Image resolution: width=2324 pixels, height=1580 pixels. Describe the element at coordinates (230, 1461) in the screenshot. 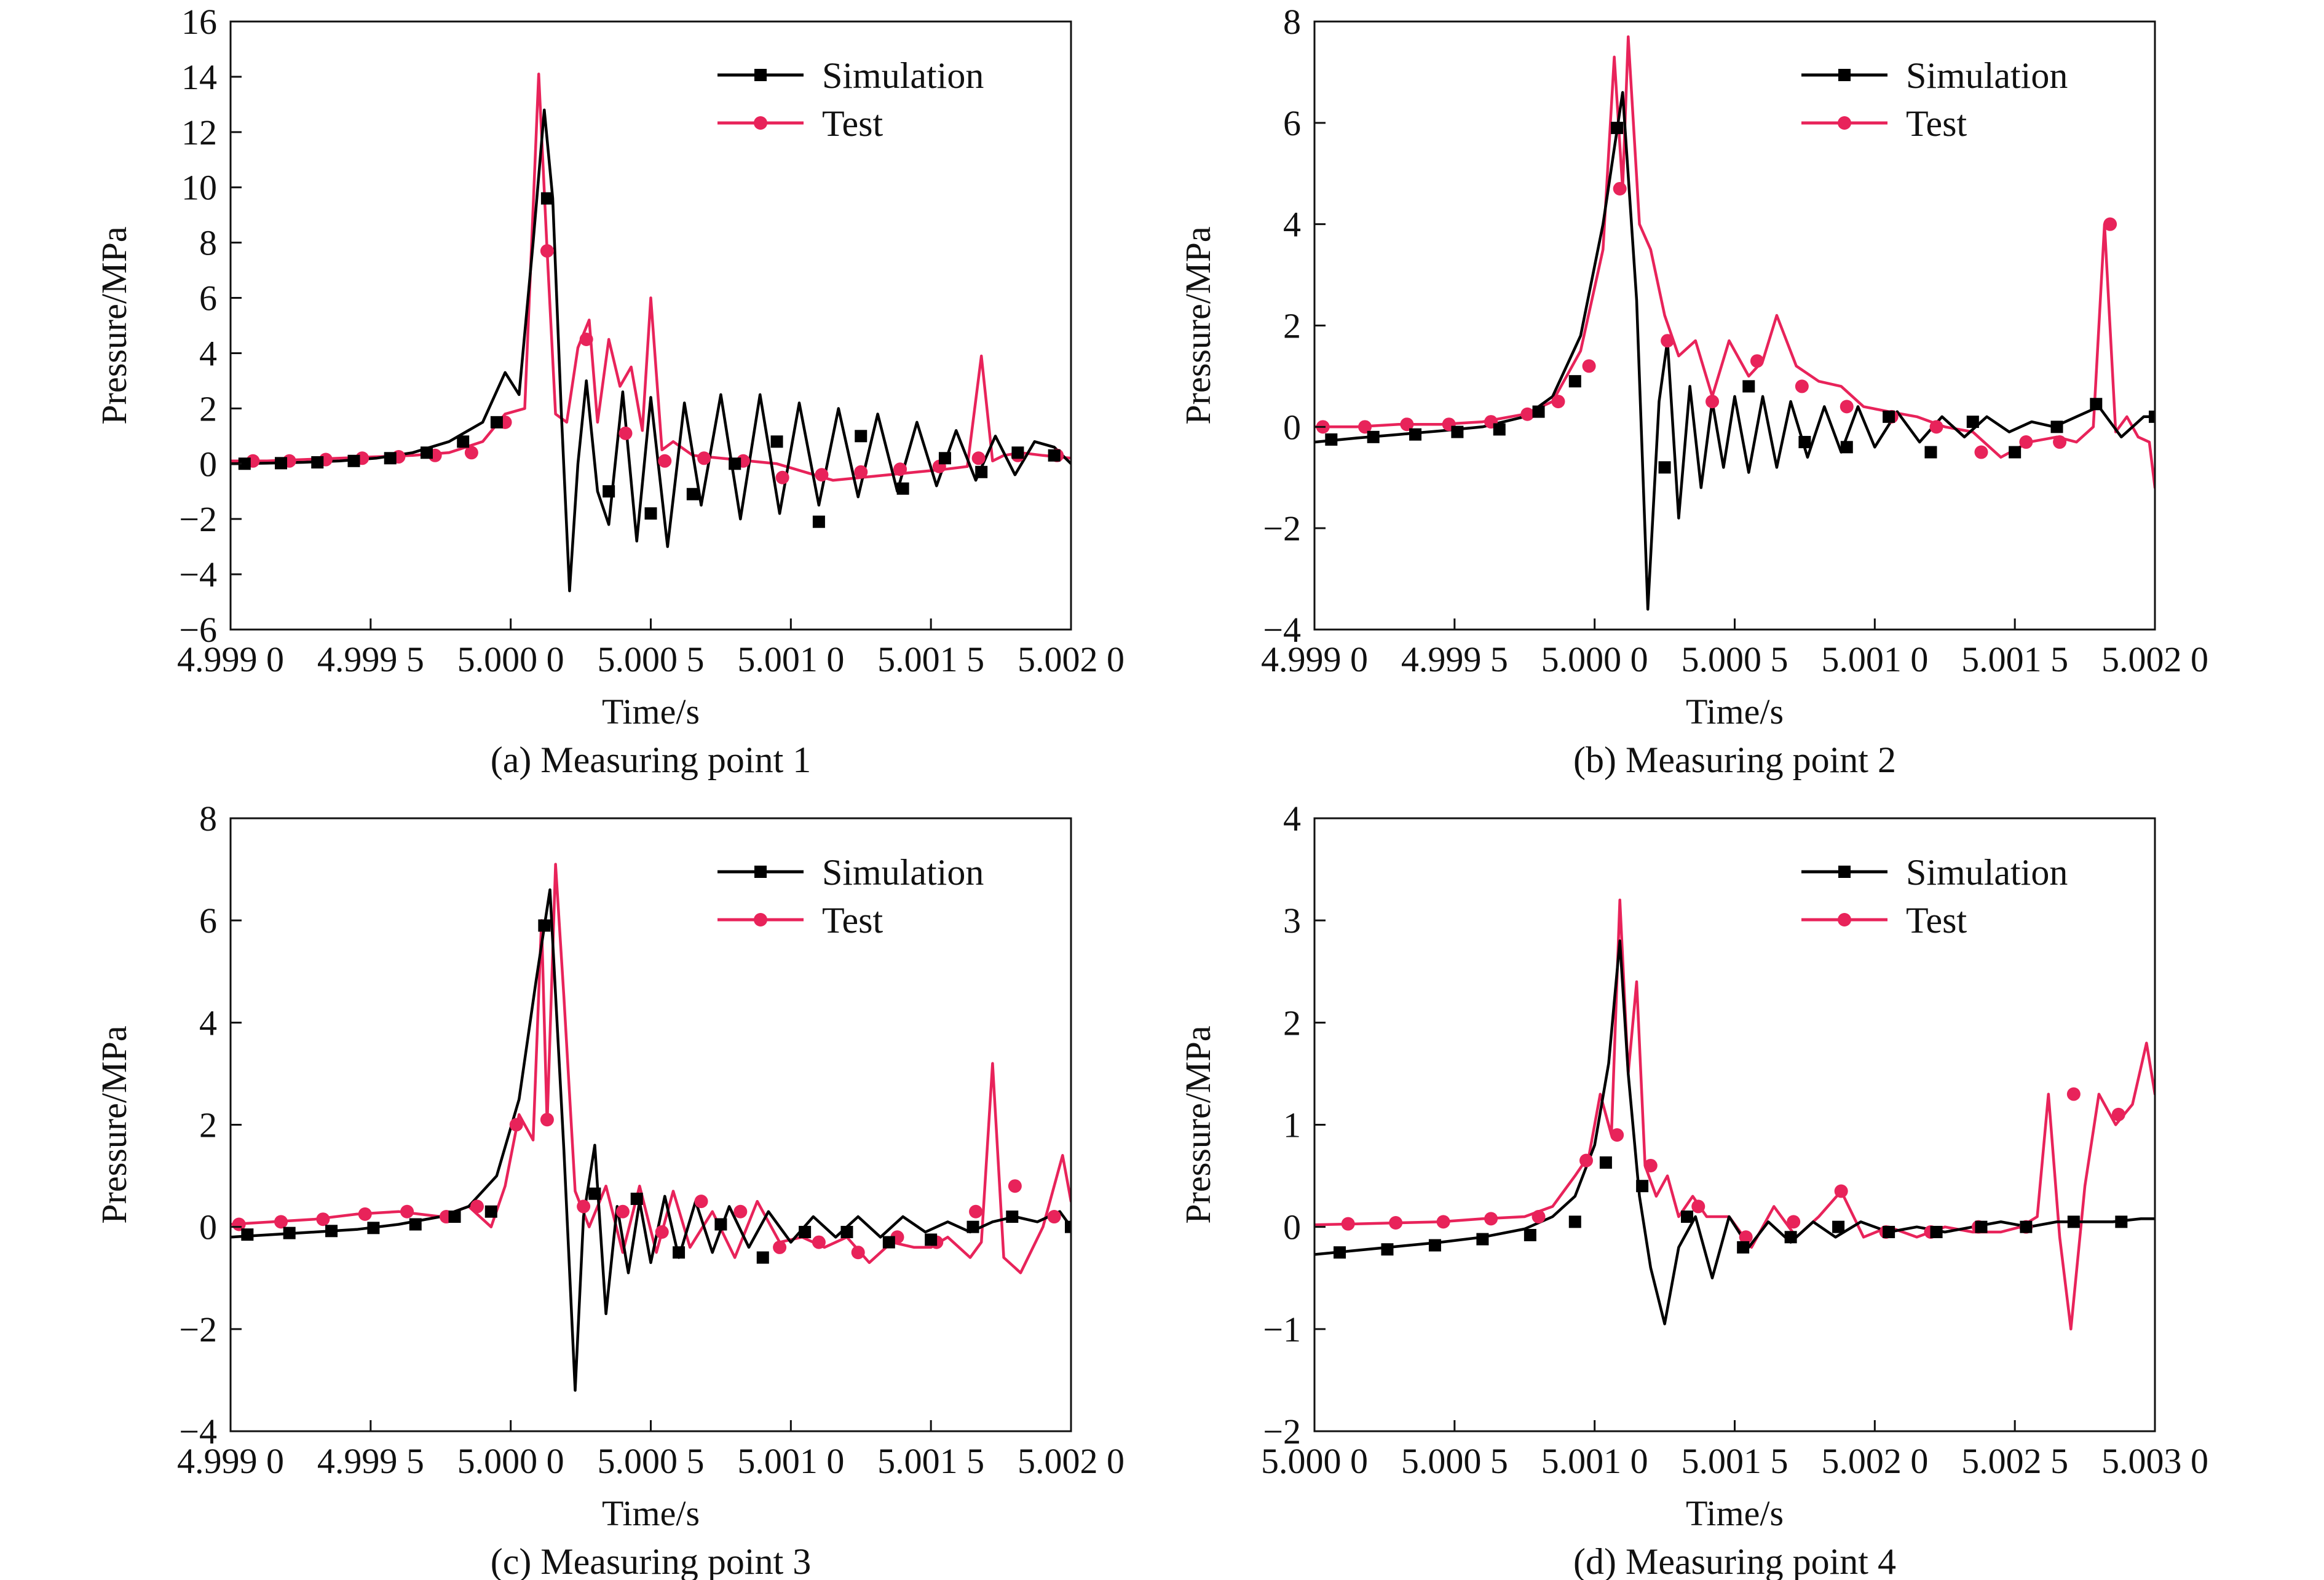

I see `x-tick-label: 4.999 0` at that location.